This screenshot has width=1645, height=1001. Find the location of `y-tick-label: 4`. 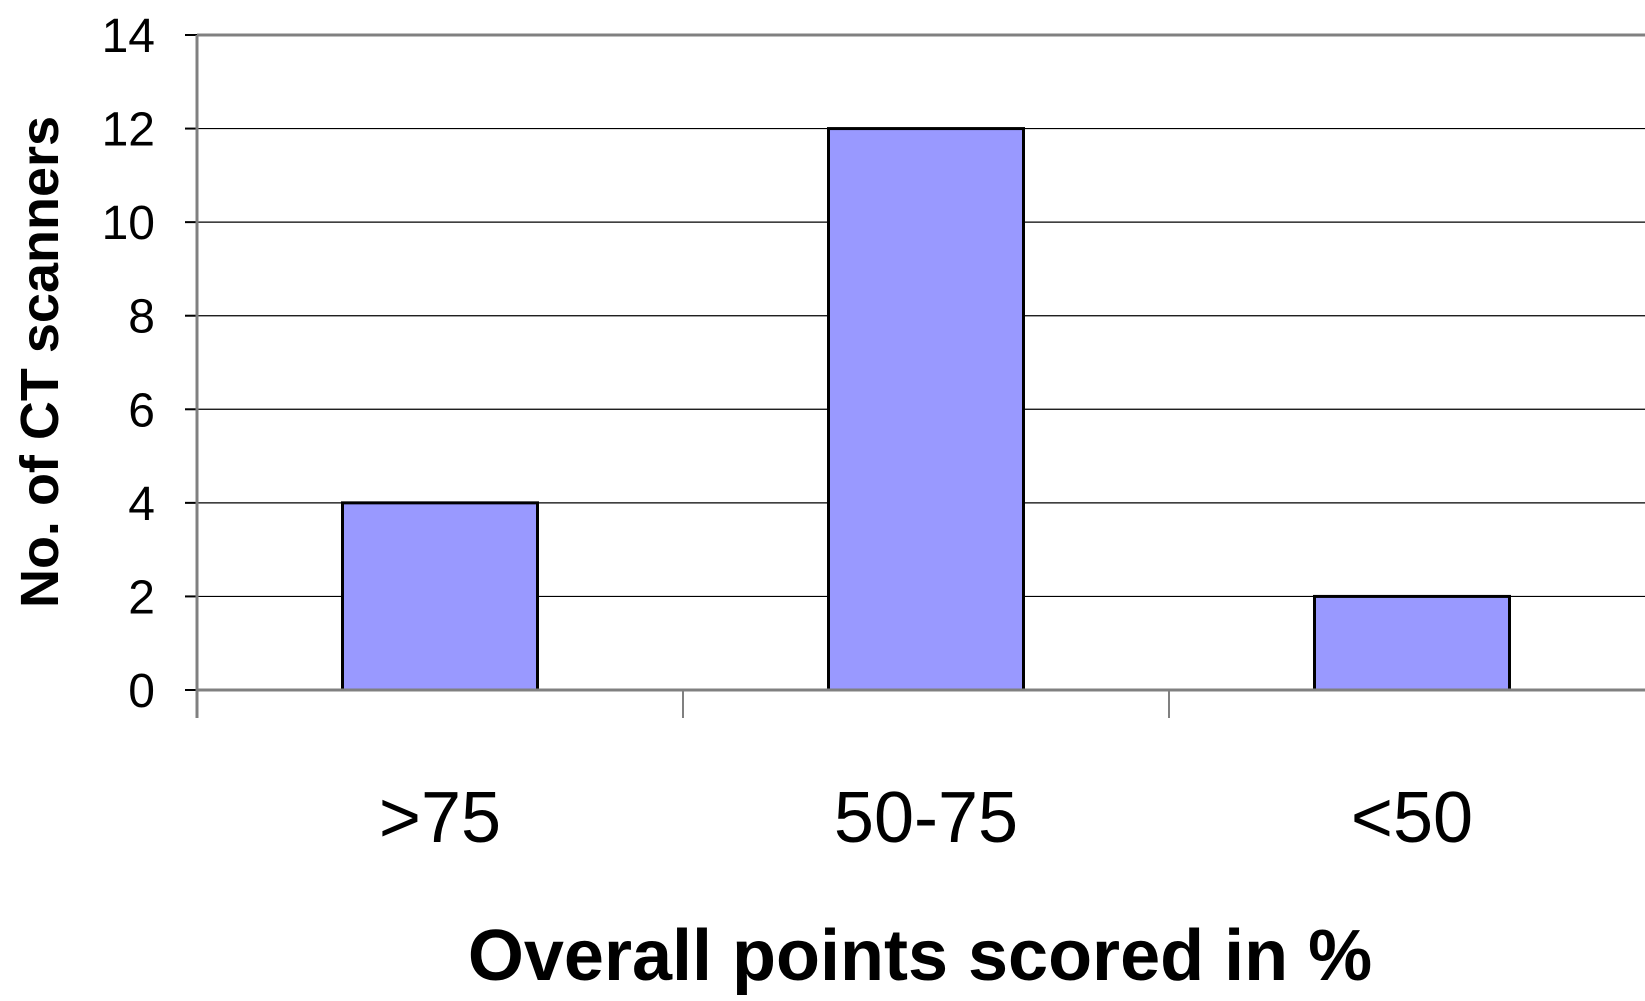

y-tick-label: 4 is located at coordinates (141, 504).